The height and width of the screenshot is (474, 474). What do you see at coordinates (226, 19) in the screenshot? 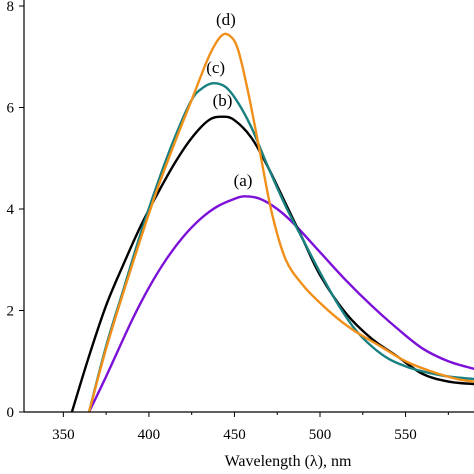
I see `series-d-label: (d)` at bounding box center [226, 19].